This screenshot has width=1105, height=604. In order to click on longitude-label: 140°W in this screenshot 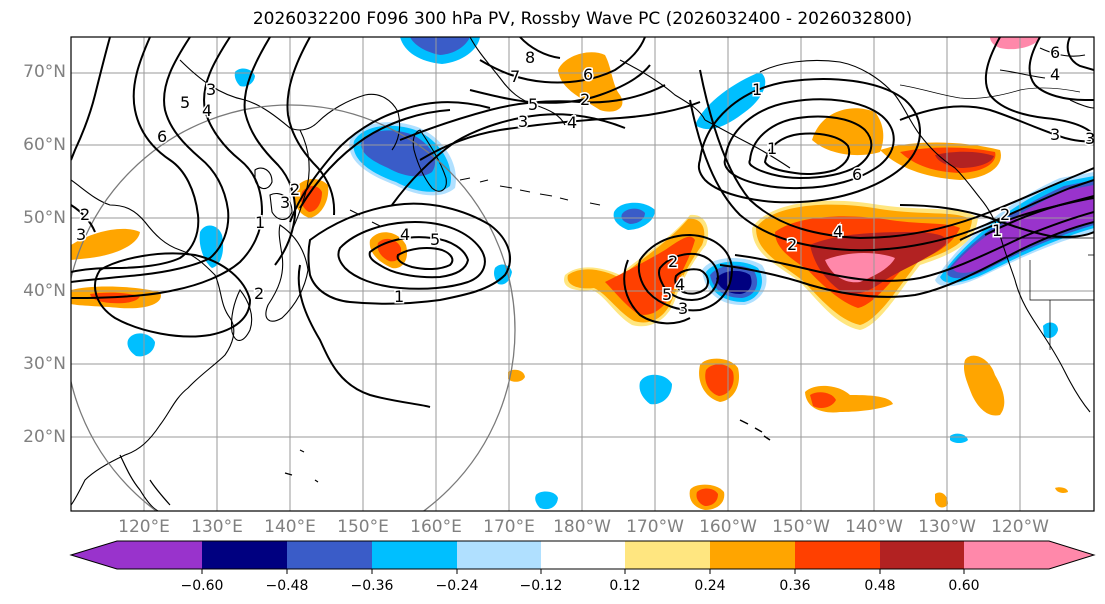, I will do `click(874, 527)`.